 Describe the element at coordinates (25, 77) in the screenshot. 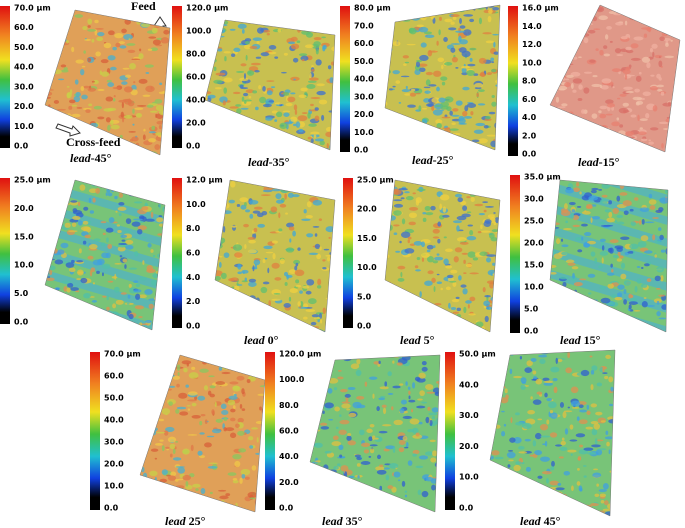

I see `colorbar: 70.0 µm60.050.040.030.020.010.00.0` at that location.